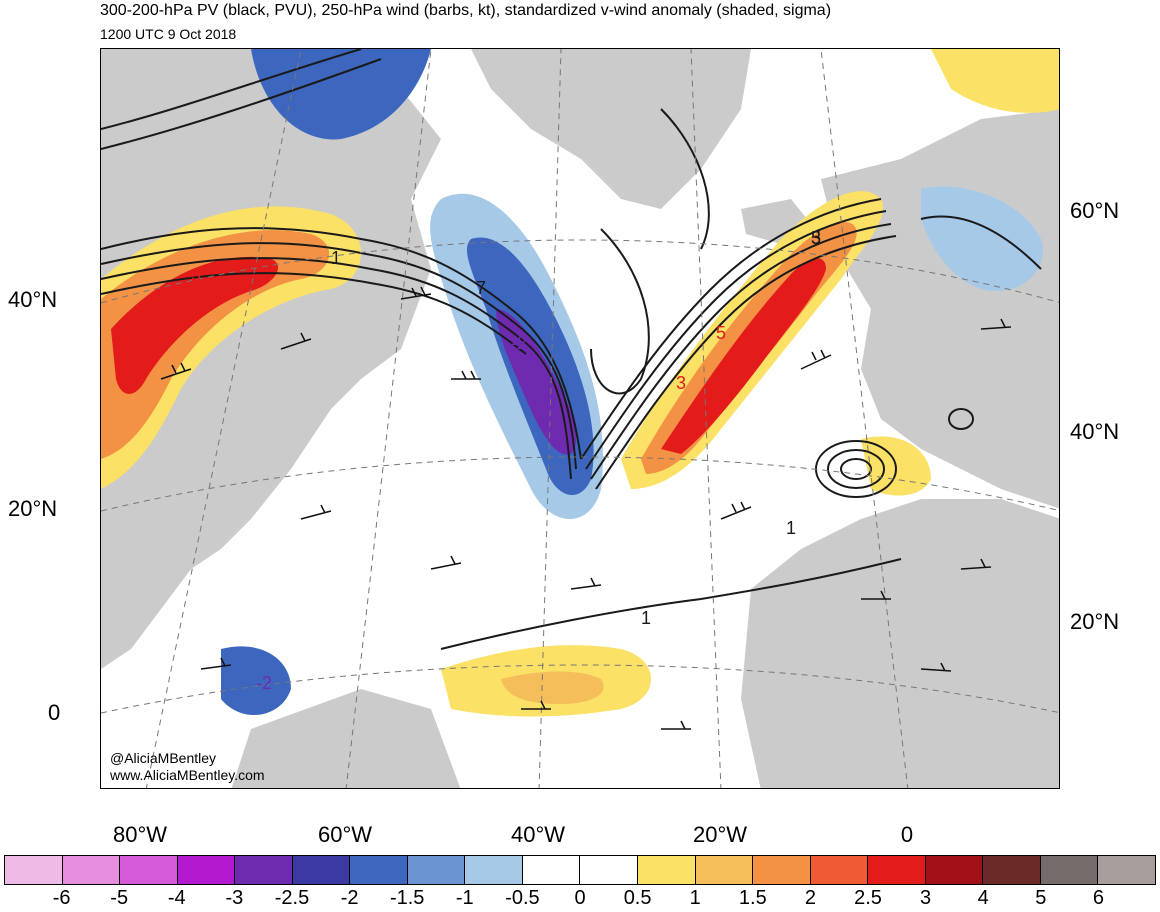  Describe the element at coordinates (61, 898) in the screenshot. I see `colorbar-tick-label: -6` at that location.